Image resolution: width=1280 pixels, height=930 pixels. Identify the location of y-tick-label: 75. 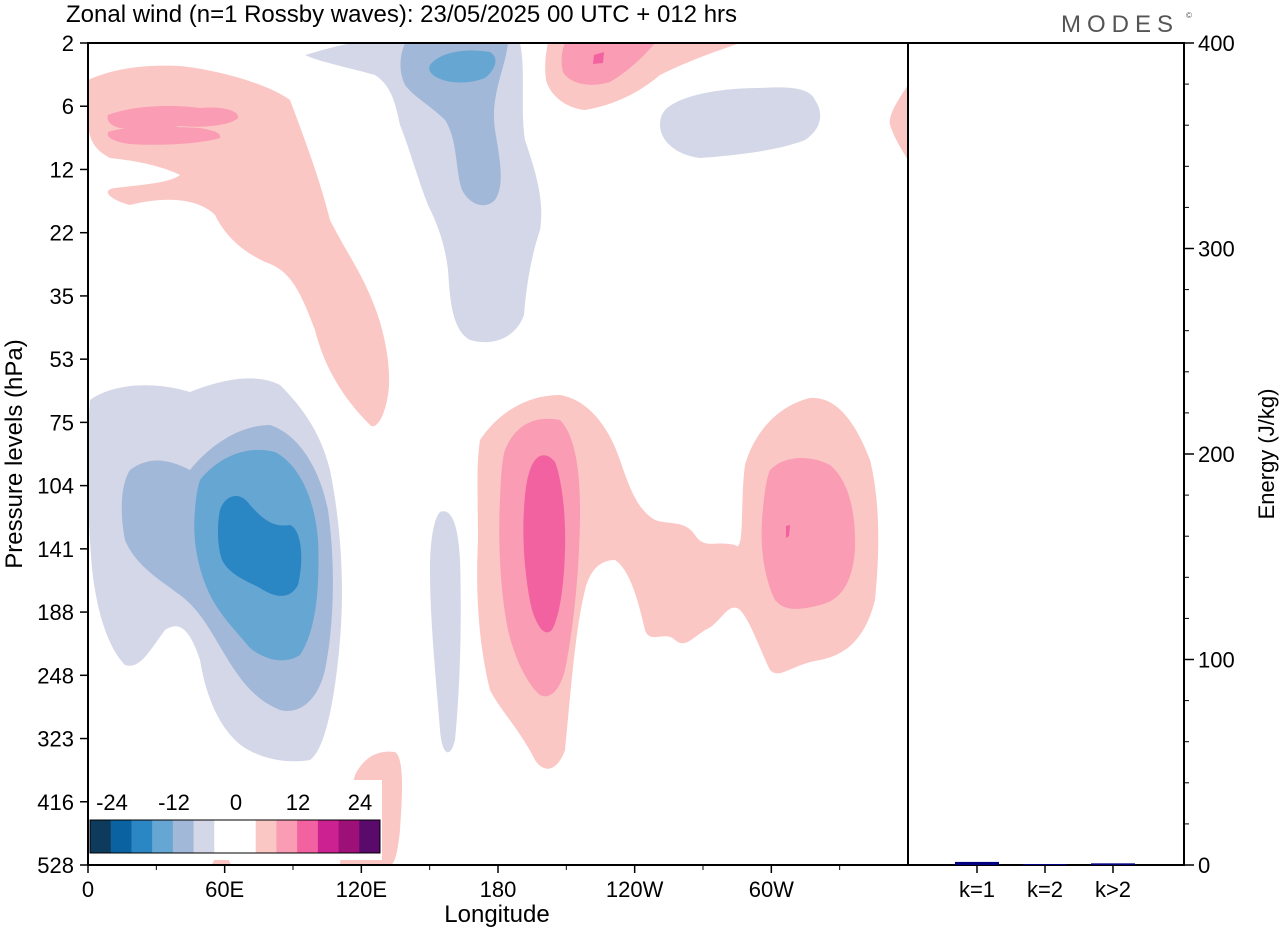
(62, 422).